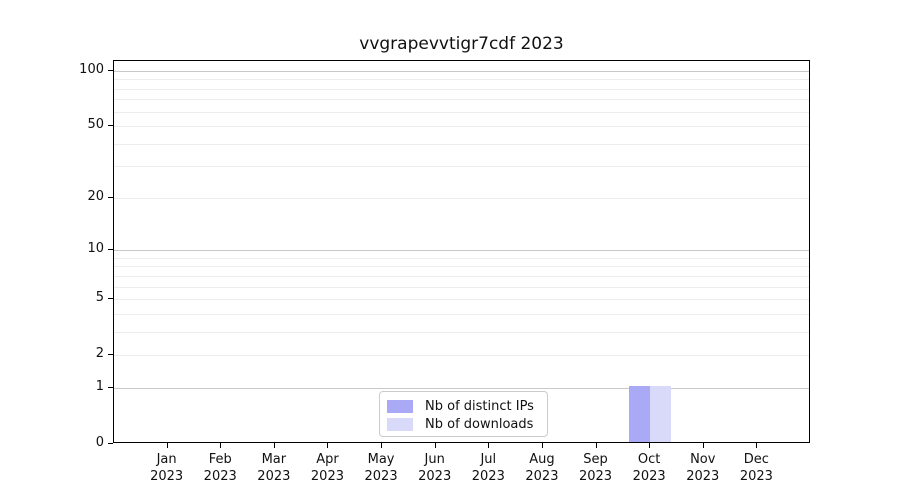  I want to click on x-tick-month: Sep, so click(595, 459).